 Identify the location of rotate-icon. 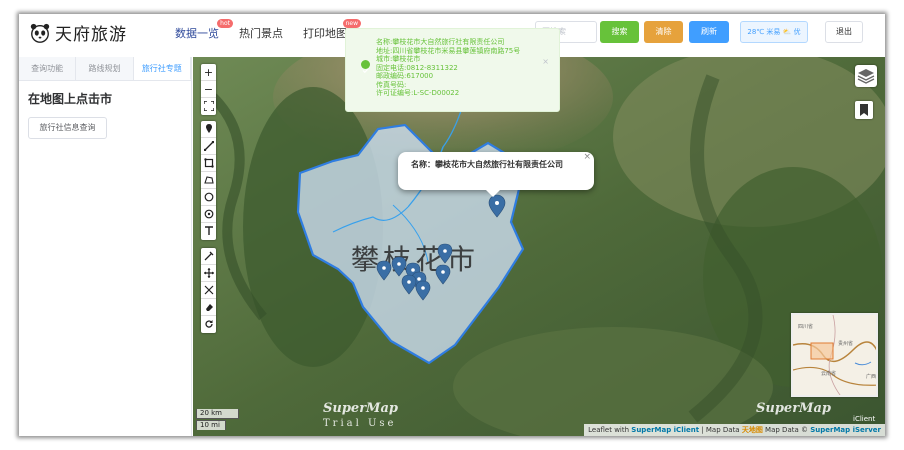
(208, 324).